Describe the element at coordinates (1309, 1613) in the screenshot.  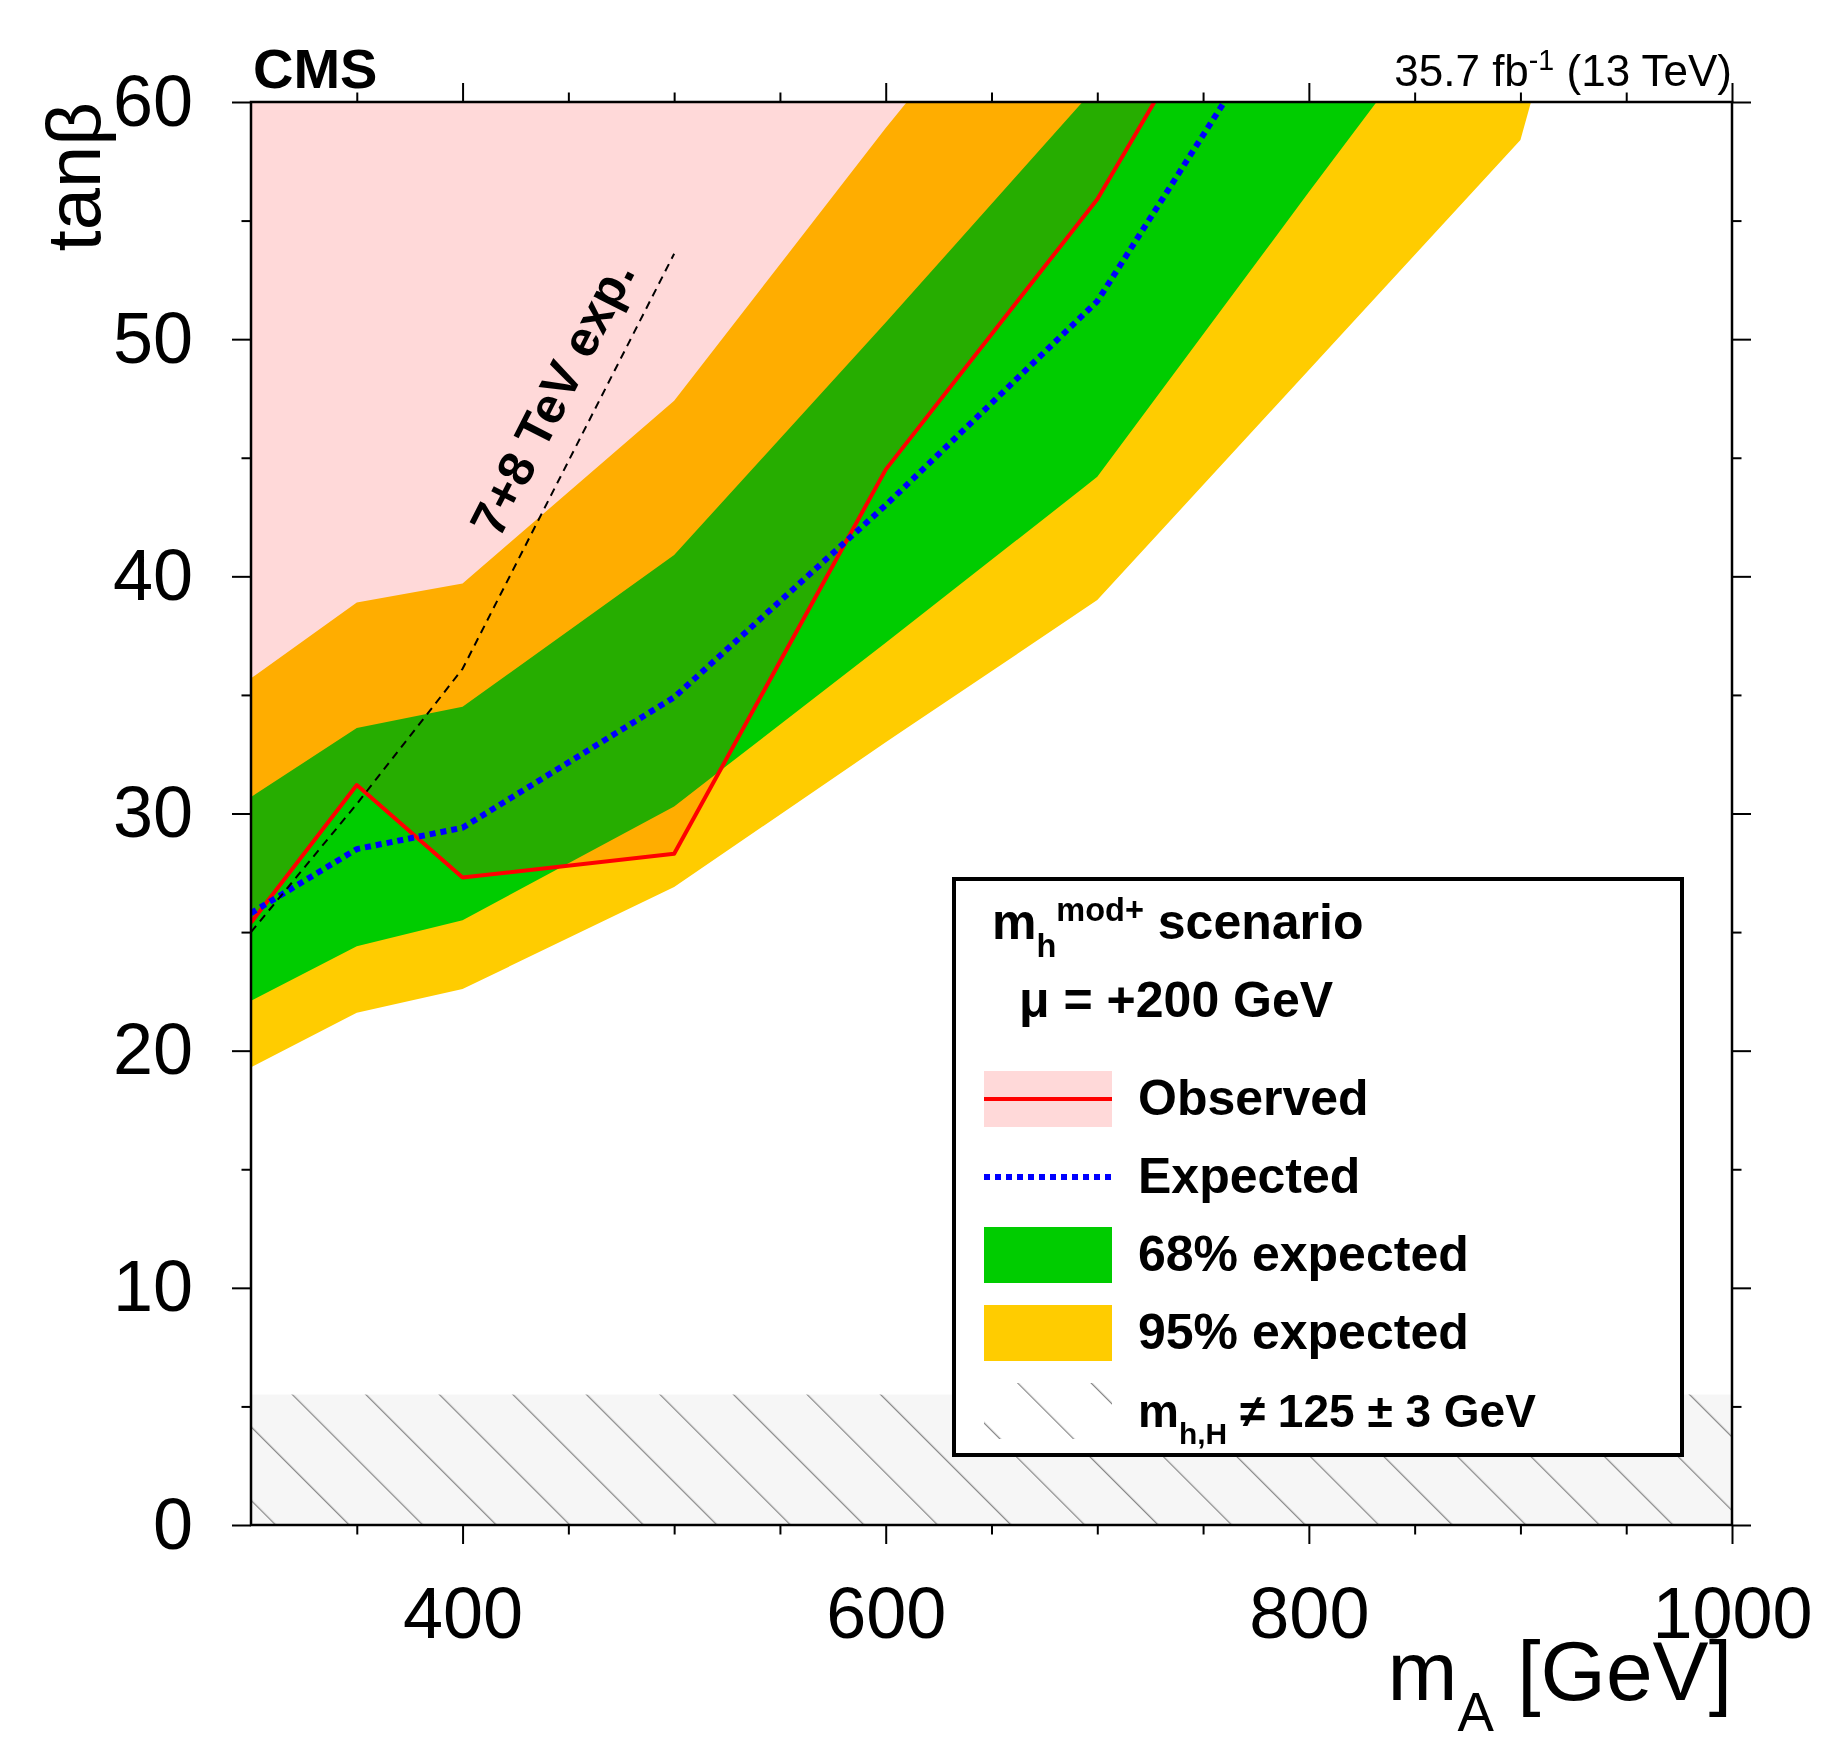
I see `x-tick-label: 800` at that location.